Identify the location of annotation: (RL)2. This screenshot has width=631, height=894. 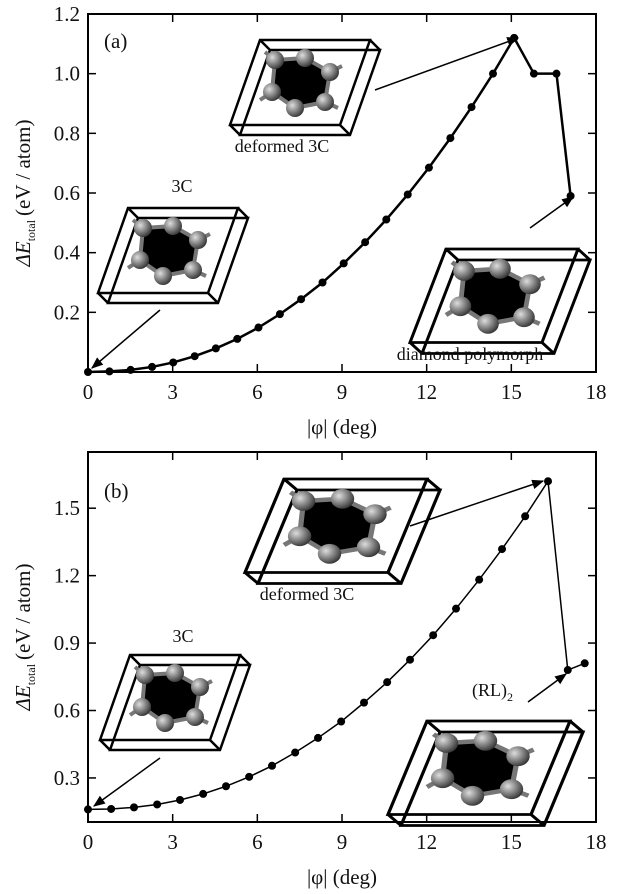
(492, 692).